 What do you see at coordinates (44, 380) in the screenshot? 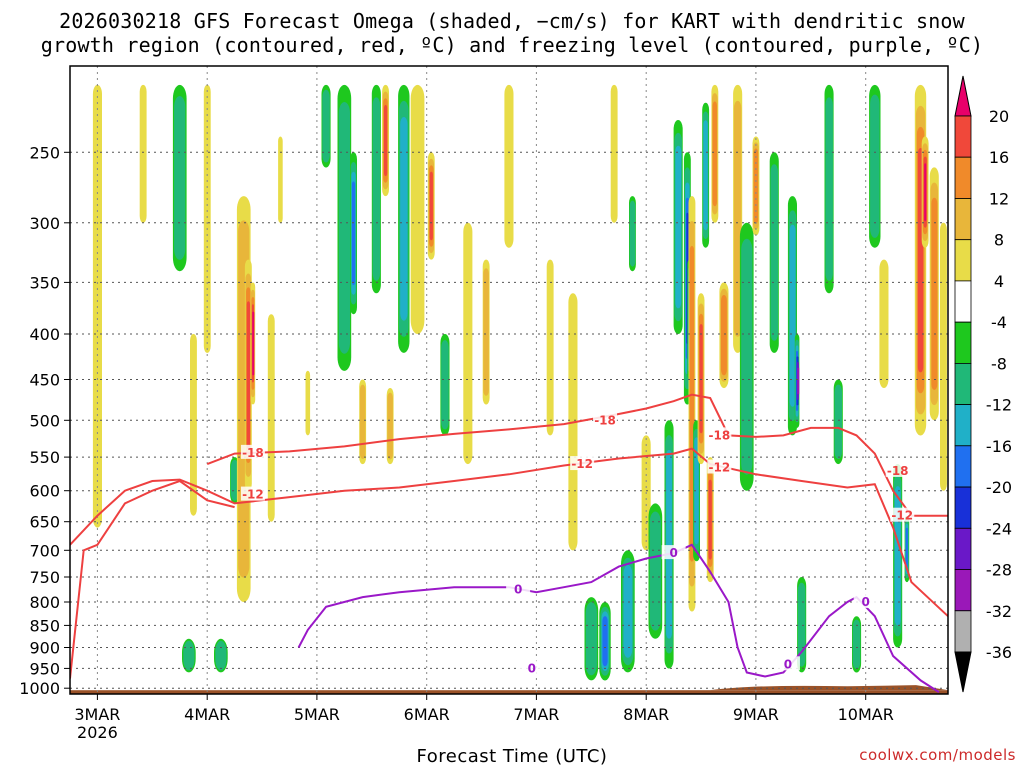
I see `y-tick-label-450: 450` at bounding box center [44, 380].